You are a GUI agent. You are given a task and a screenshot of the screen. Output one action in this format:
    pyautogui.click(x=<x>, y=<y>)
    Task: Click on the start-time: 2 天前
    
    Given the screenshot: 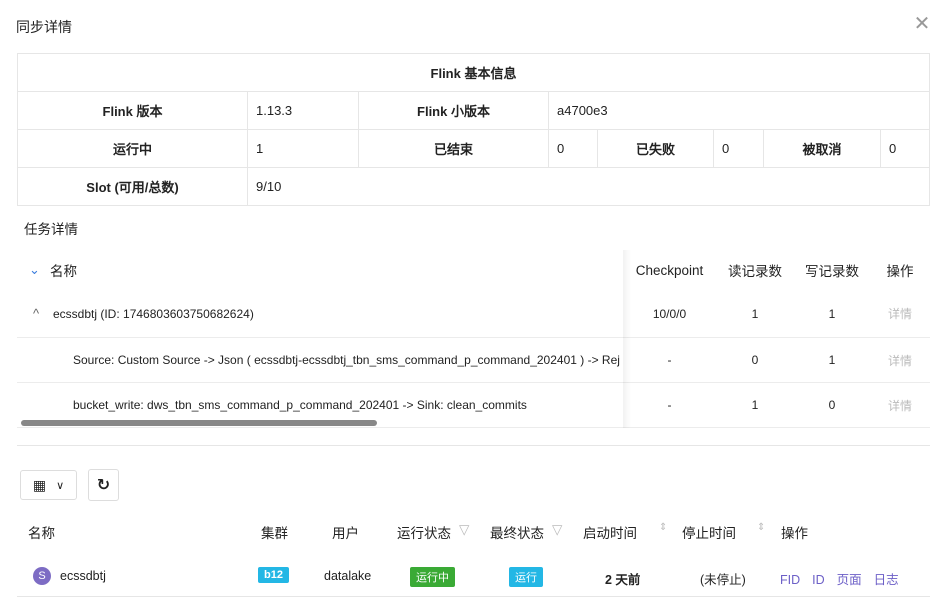 What is the action you would take?
    pyautogui.click(x=623, y=580)
    